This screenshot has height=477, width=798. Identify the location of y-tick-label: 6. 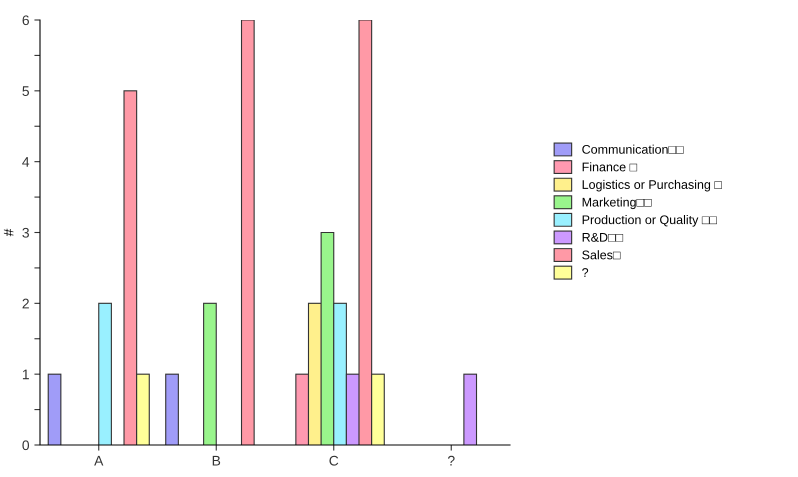
(25, 20).